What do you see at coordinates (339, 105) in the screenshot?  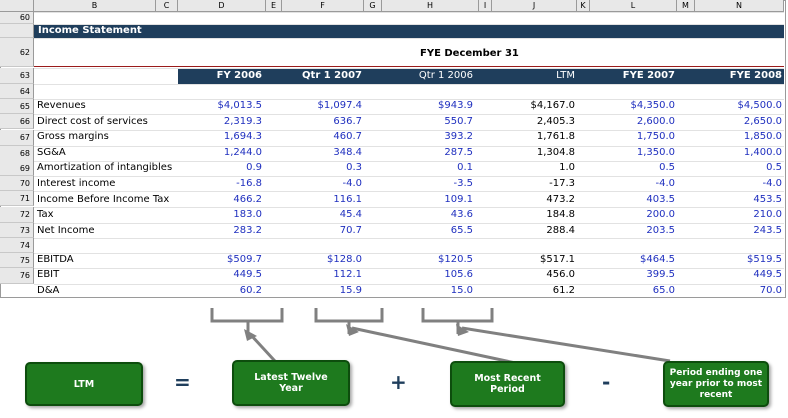 I see `line-value: $1,097.4` at bounding box center [339, 105].